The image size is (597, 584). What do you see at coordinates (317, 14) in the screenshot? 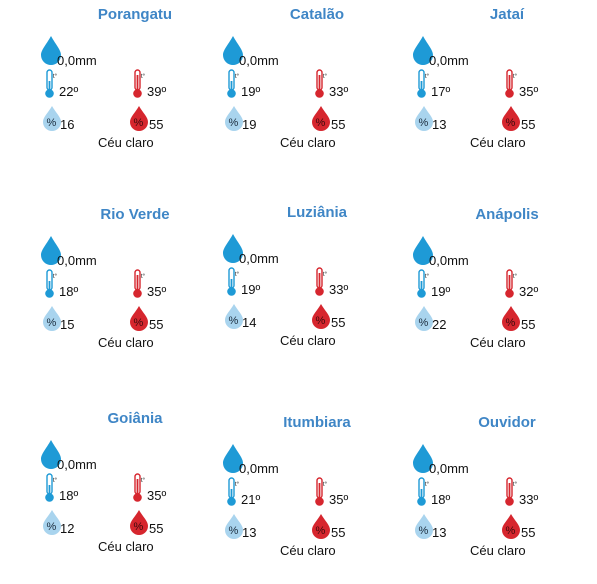
I see `city-name: Catalão` at bounding box center [317, 14].